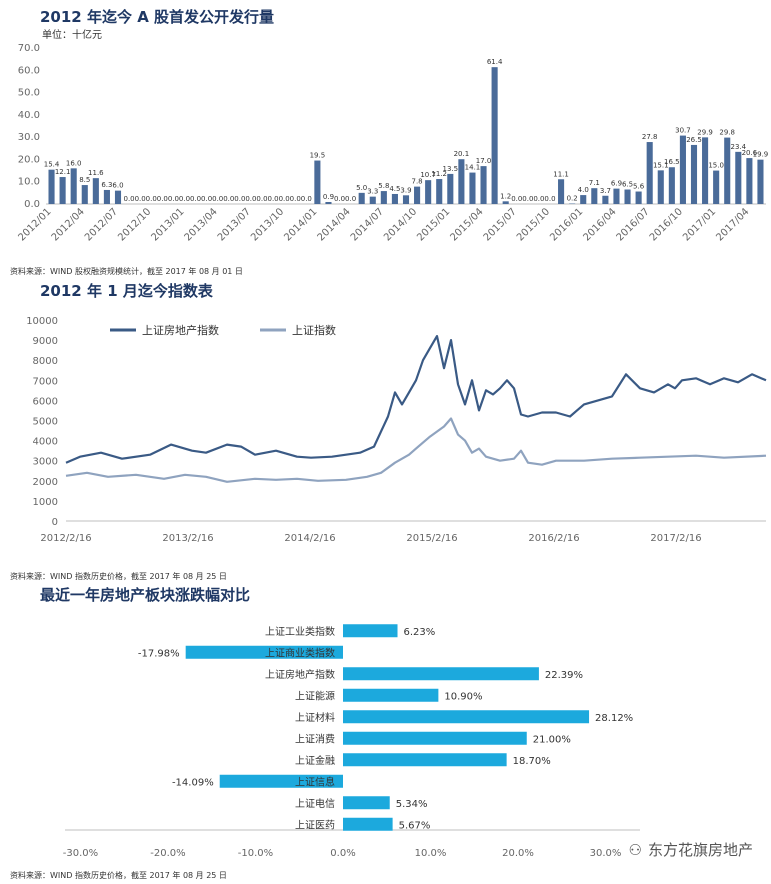 The width and height of the screenshot is (771, 884). I want to click on x-tick-label: 10.0%, so click(431, 853).